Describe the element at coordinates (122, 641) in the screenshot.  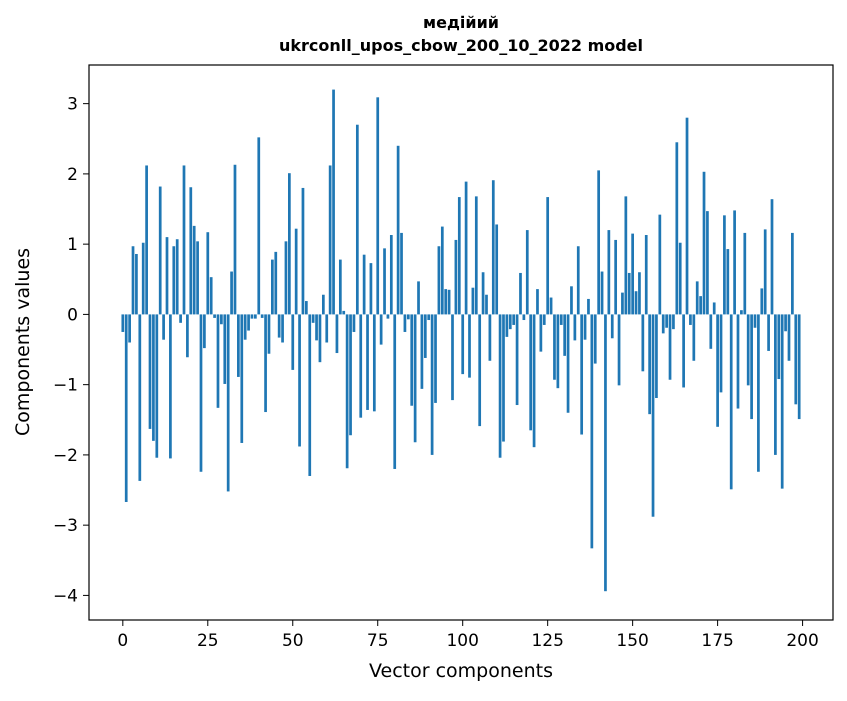
I see `x-tick-label: 0` at that location.